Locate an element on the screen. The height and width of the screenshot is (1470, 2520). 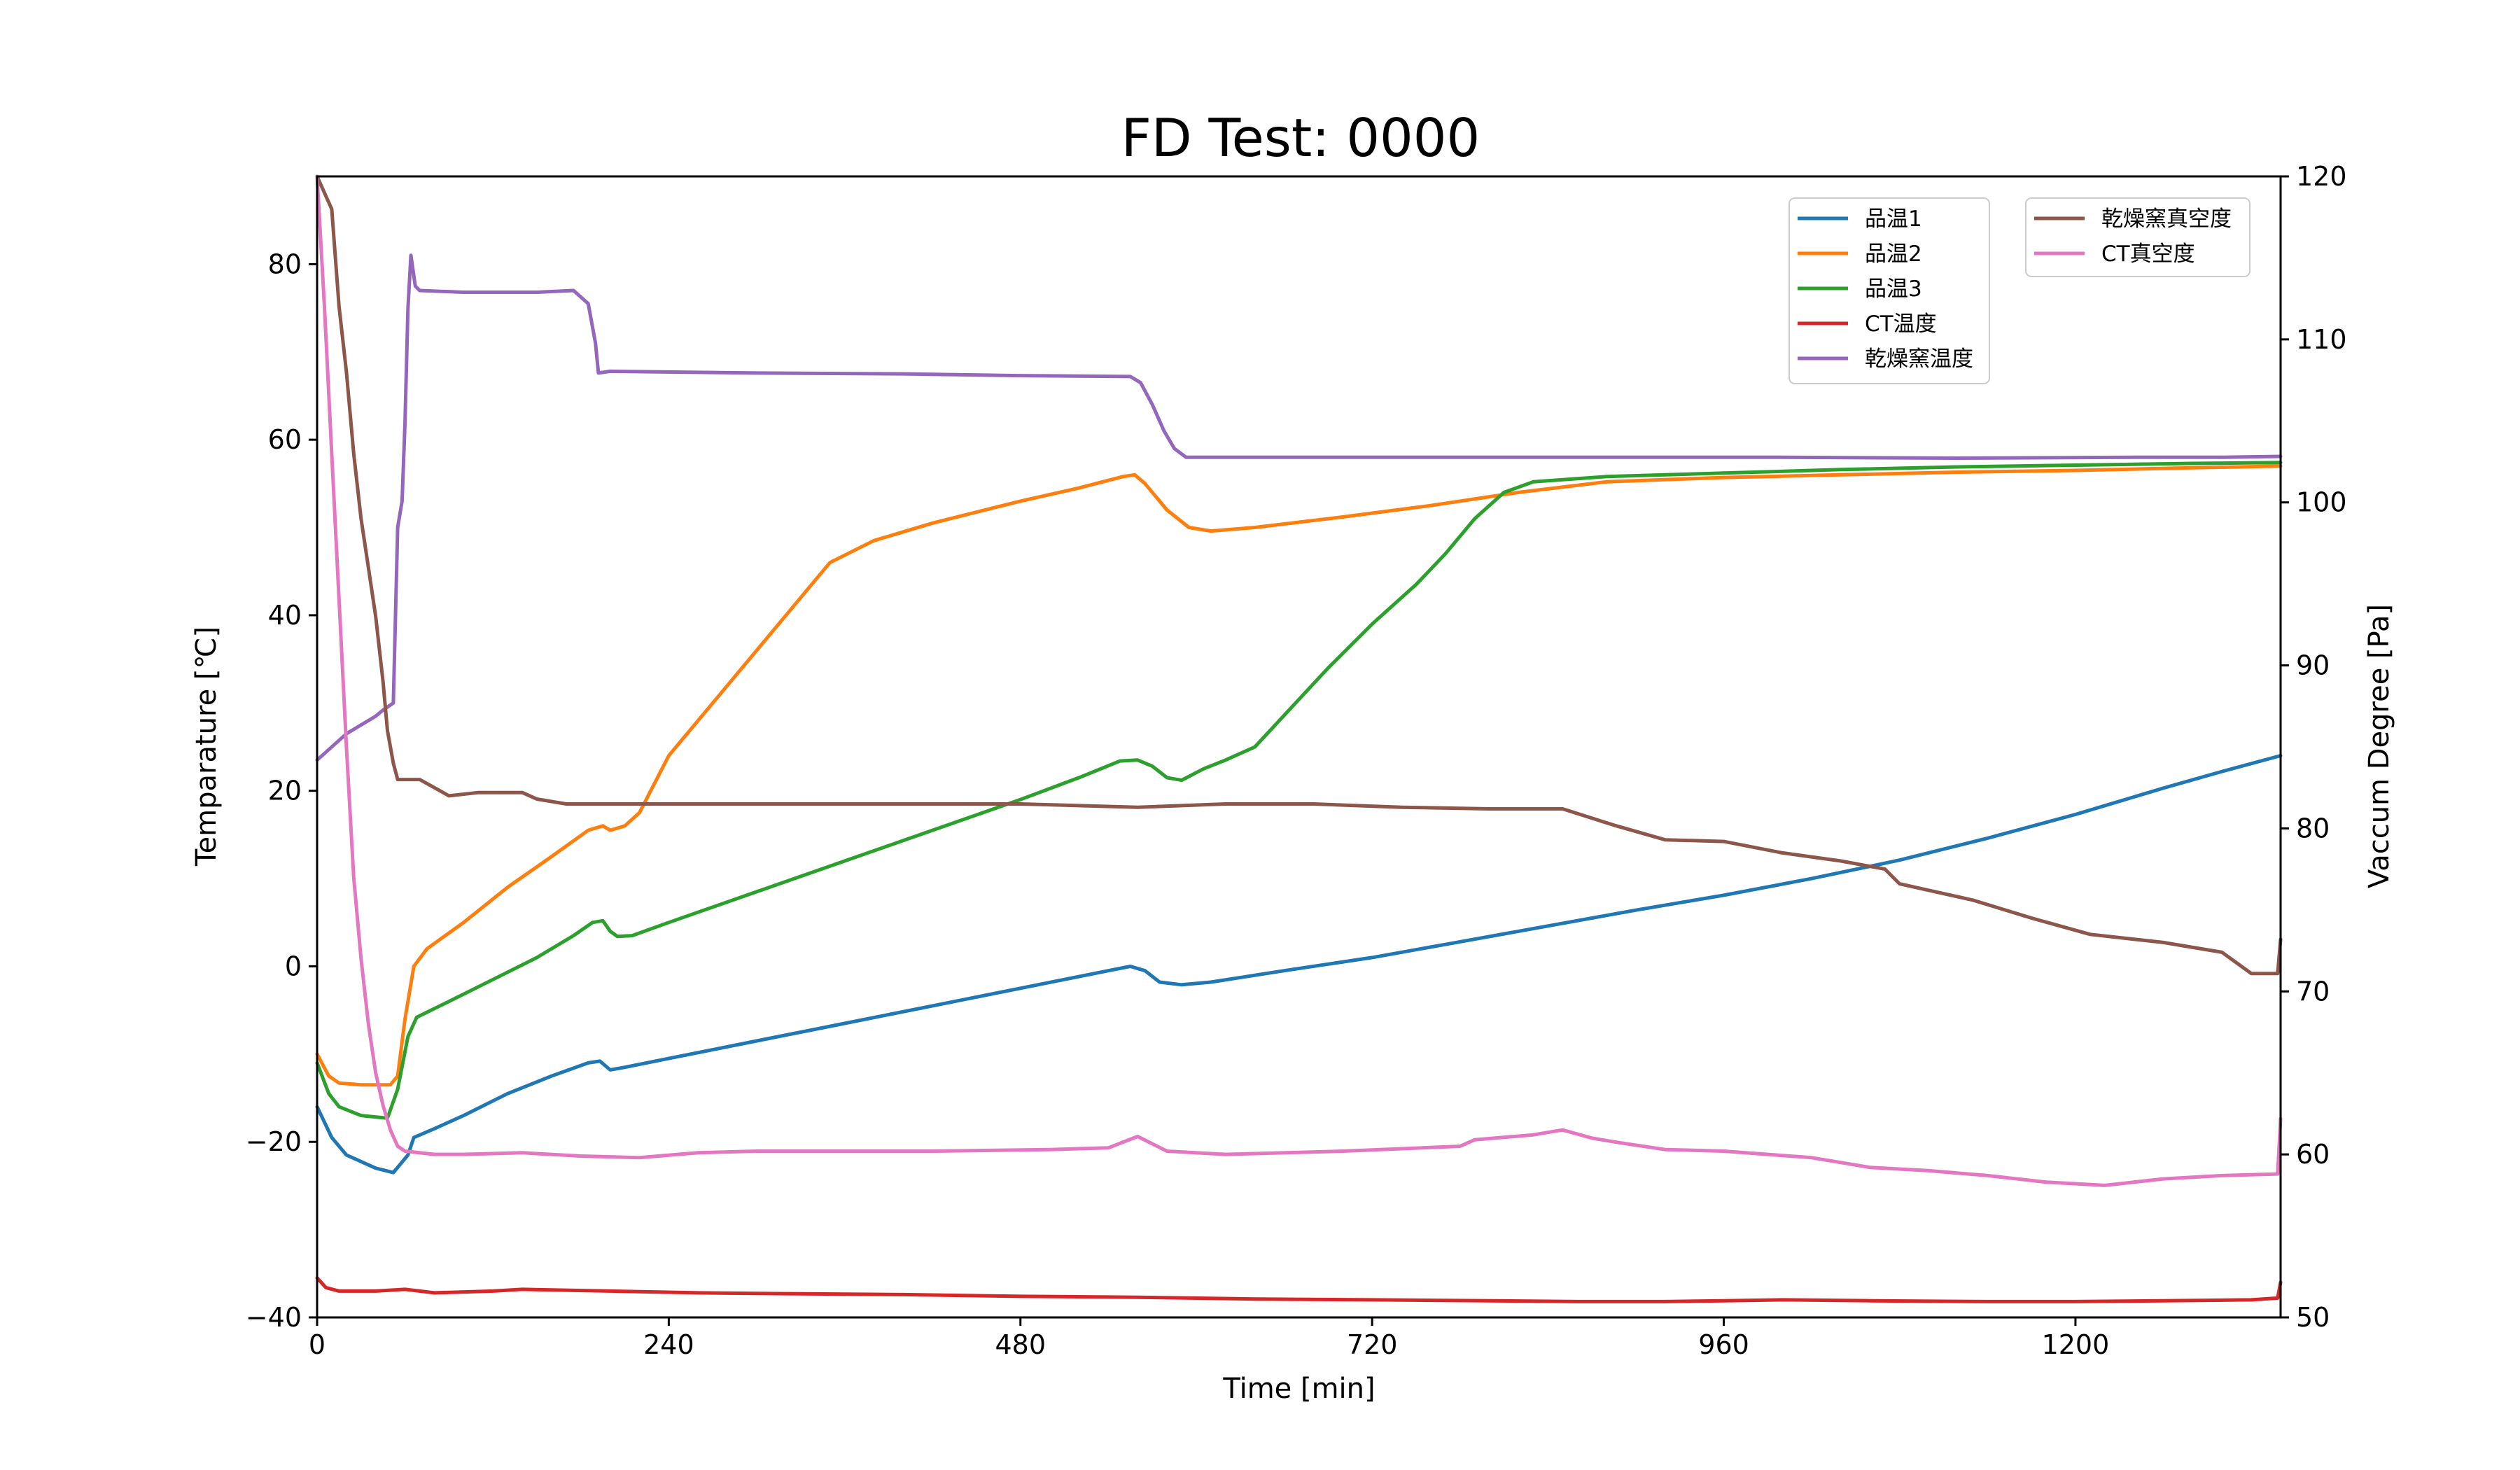
y-axis-left-label: Temparature [℃] is located at coordinates (206, 746).